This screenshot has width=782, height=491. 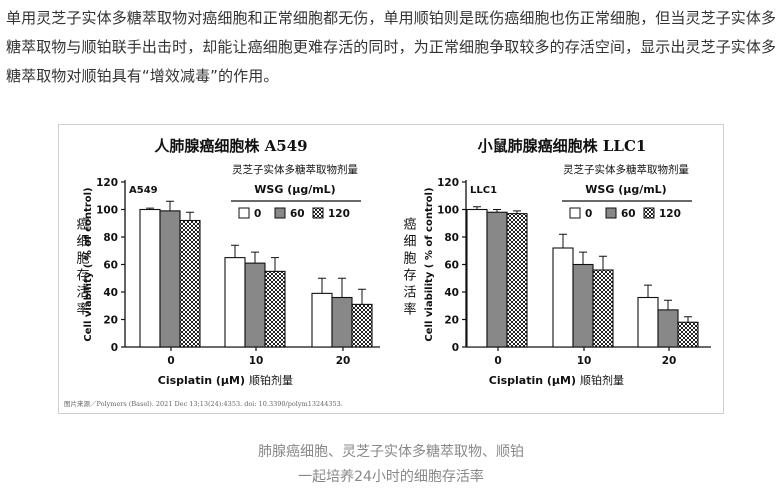 I want to click on panel-label: LLC1, so click(x=483, y=190).